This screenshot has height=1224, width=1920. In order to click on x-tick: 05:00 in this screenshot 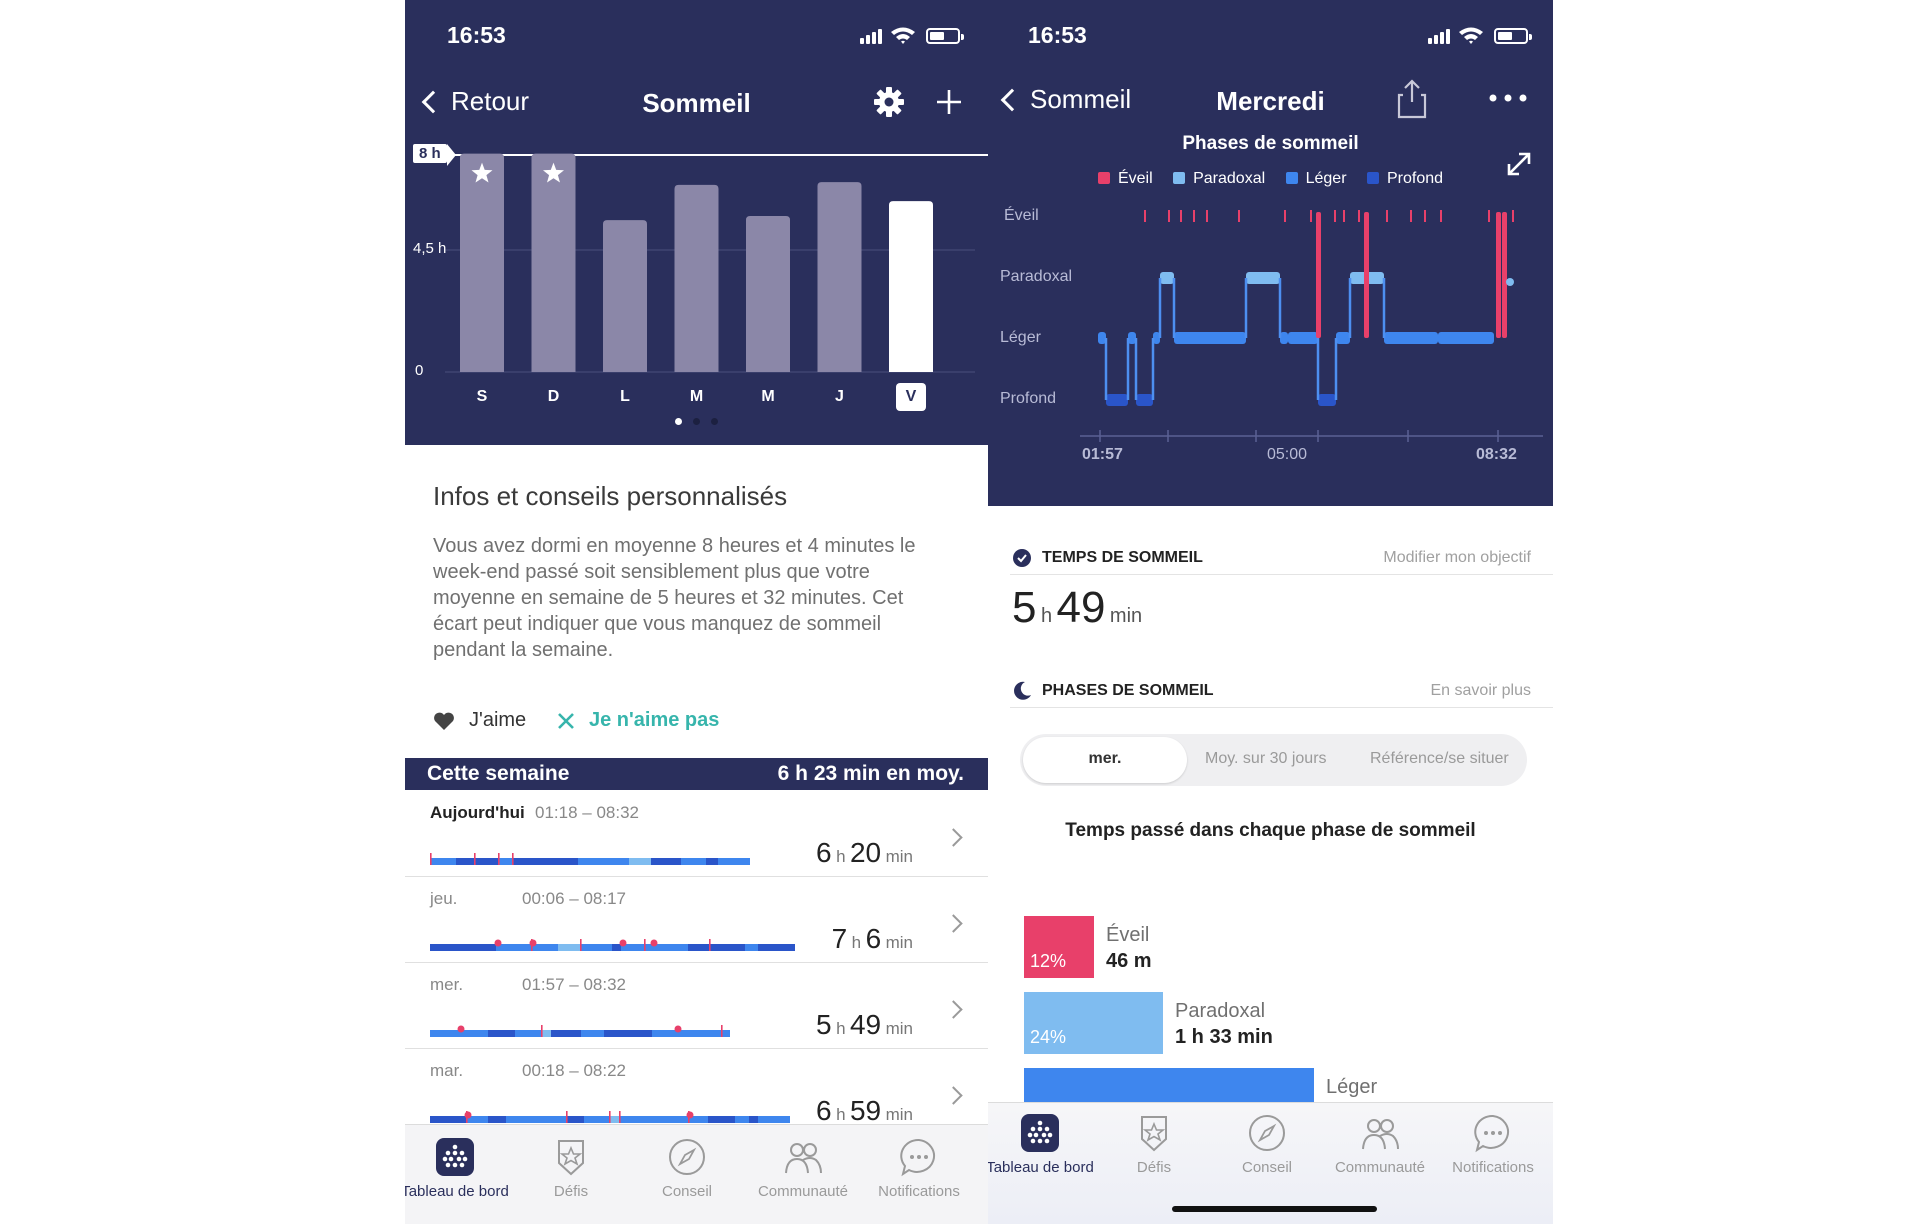, I will do `click(1287, 454)`.